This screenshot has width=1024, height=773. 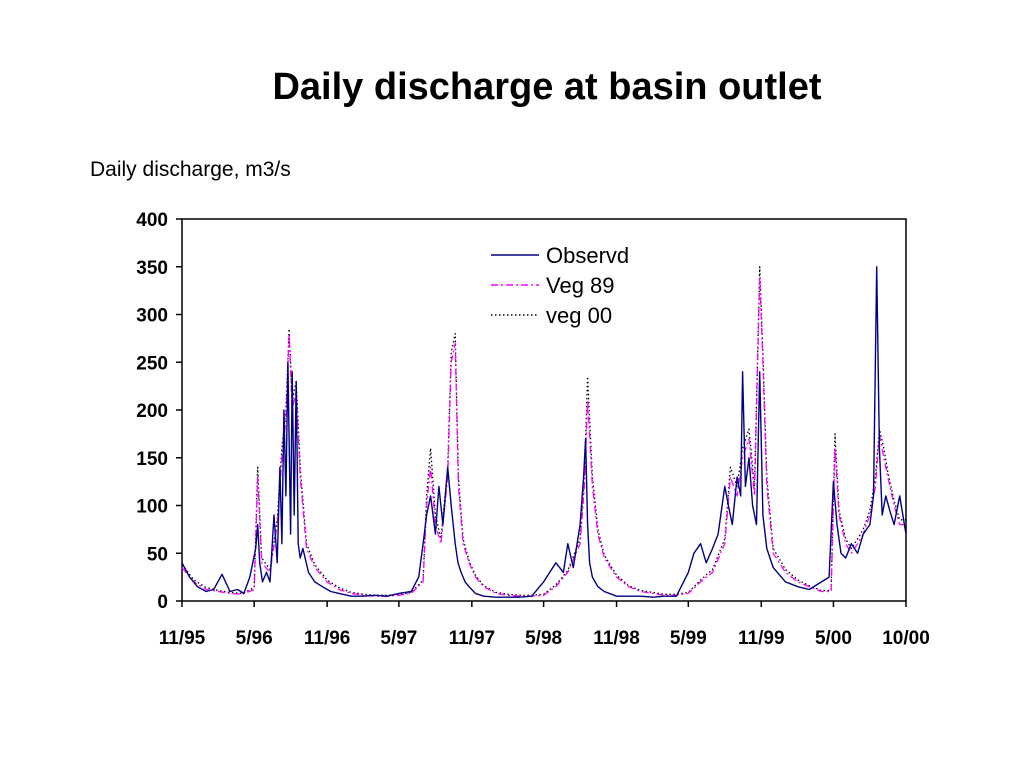 I want to click on x-tick-label: 11/99, so click(x=761, y=638).